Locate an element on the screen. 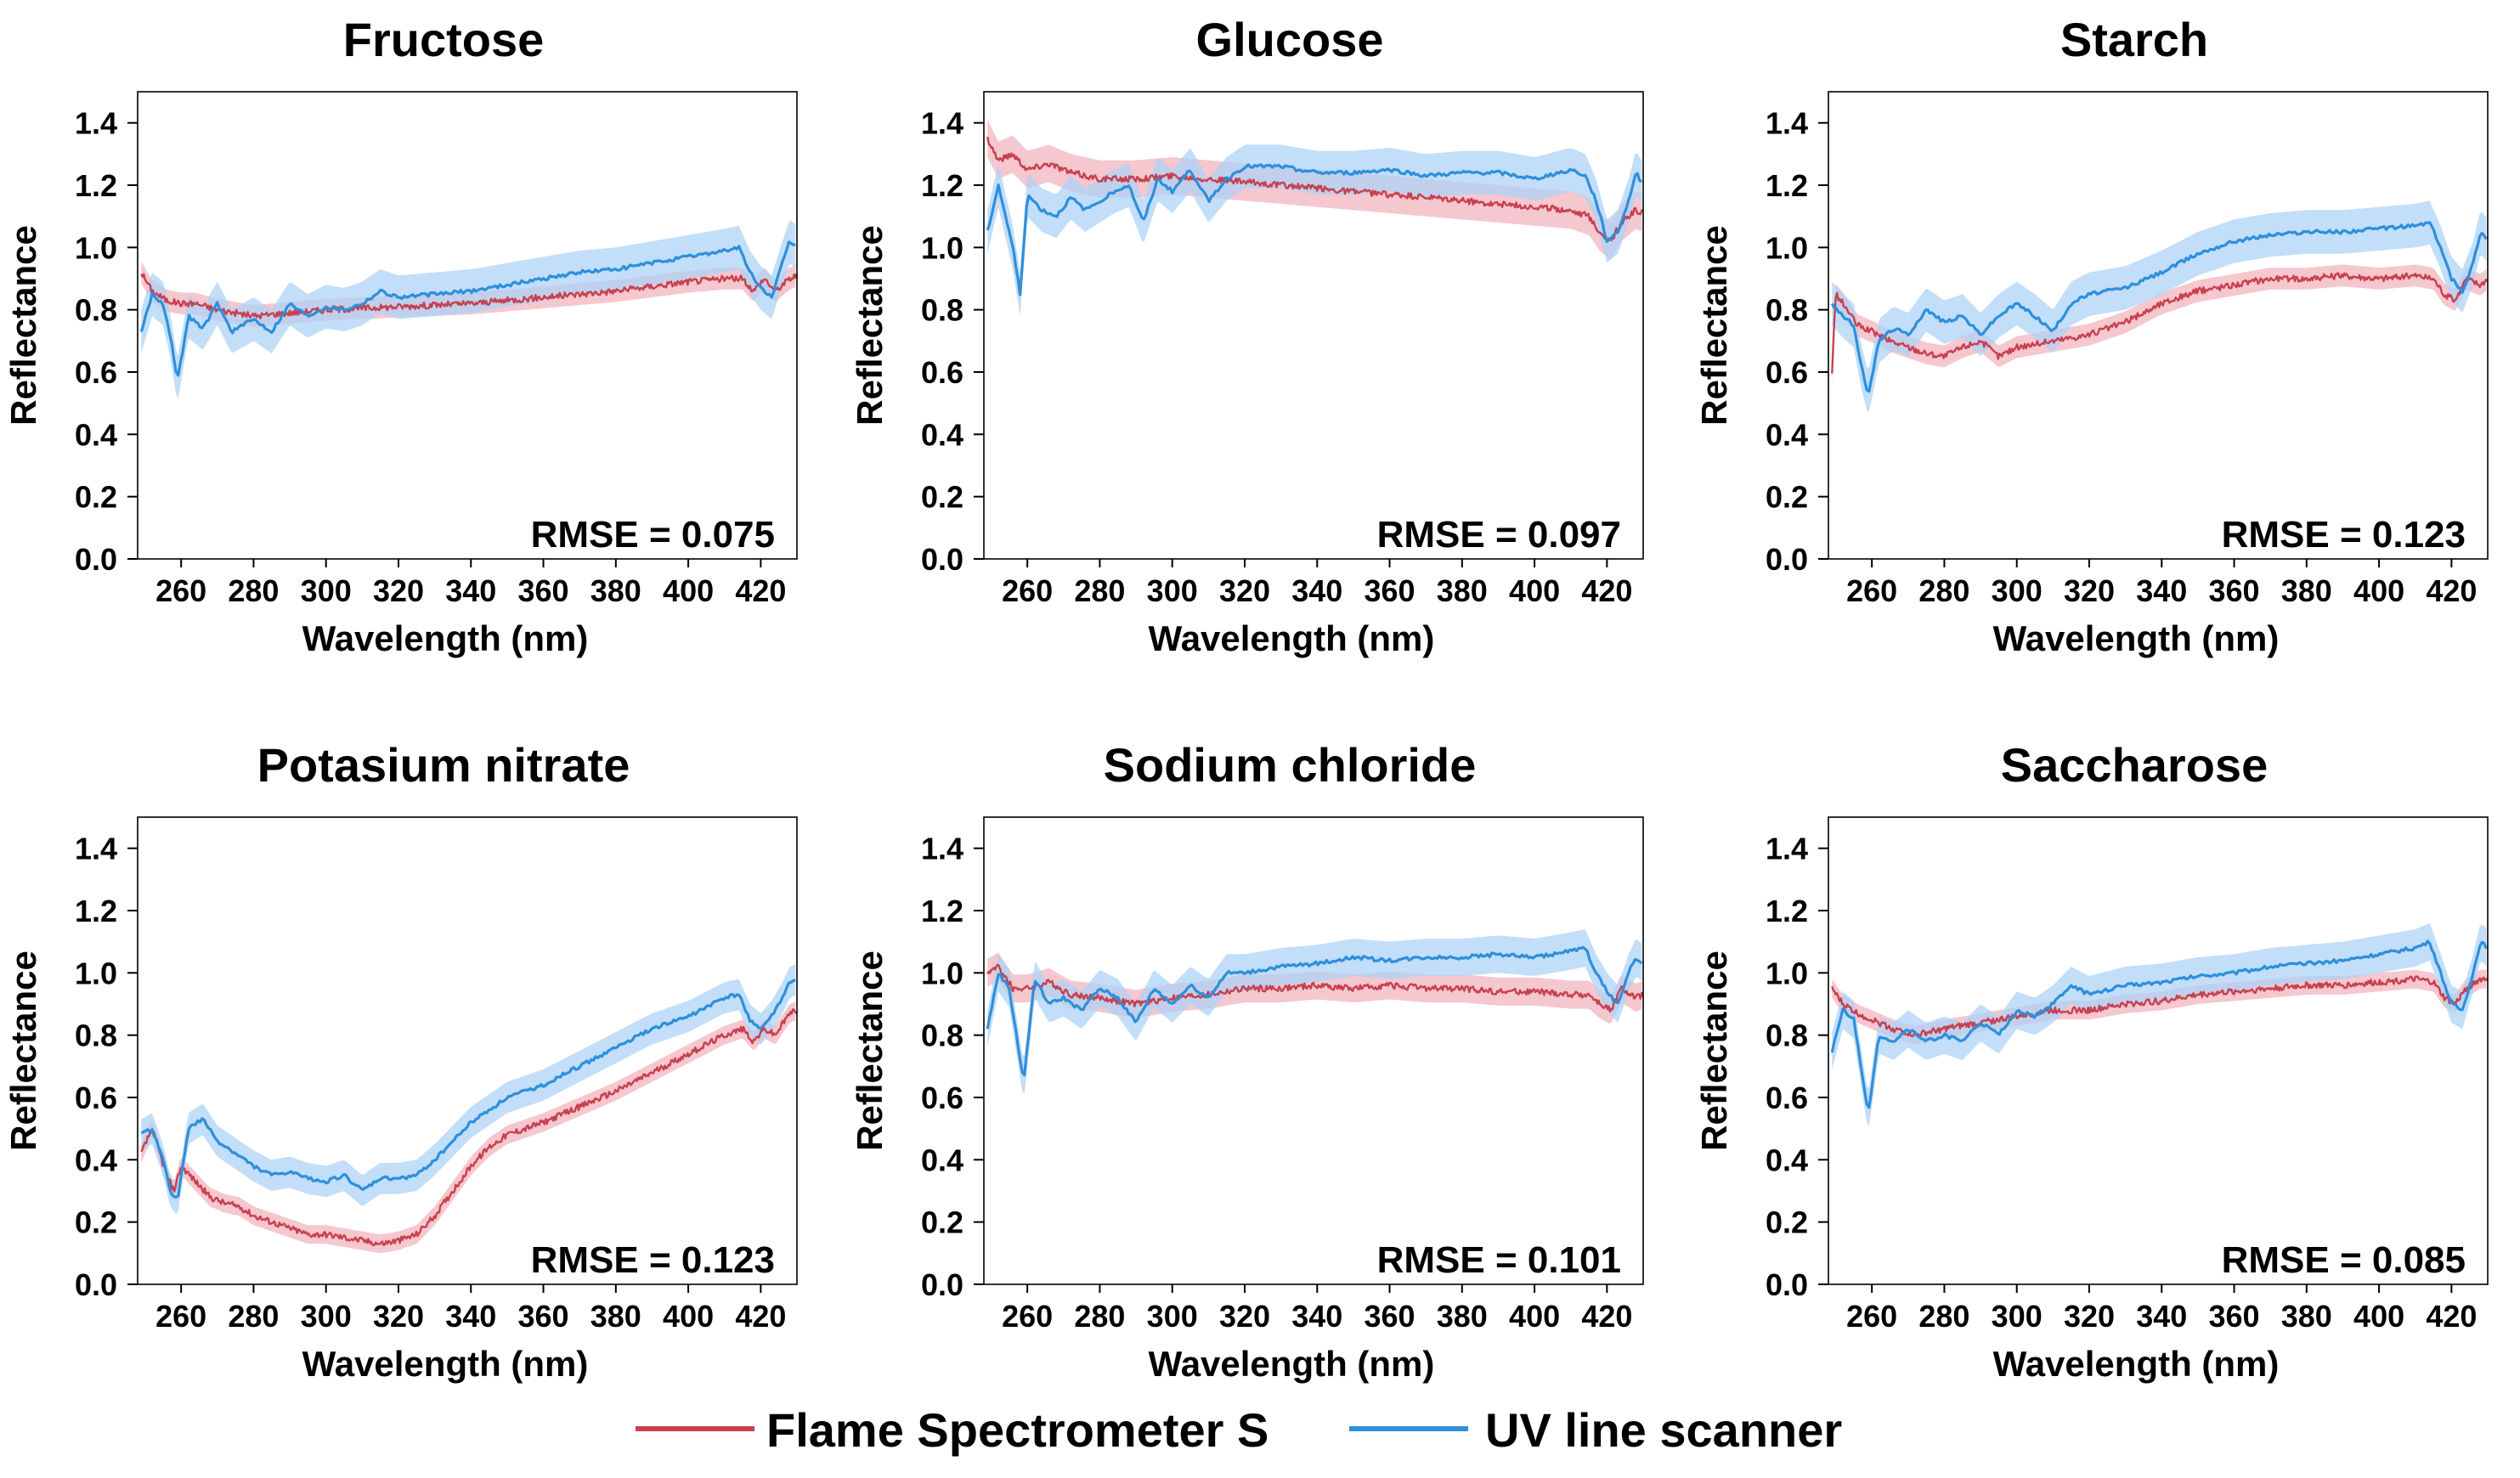 This screenshot has height=1478, width=2520. legend-uv-label: UV line scanner is located at coordinates (1664, 1430).